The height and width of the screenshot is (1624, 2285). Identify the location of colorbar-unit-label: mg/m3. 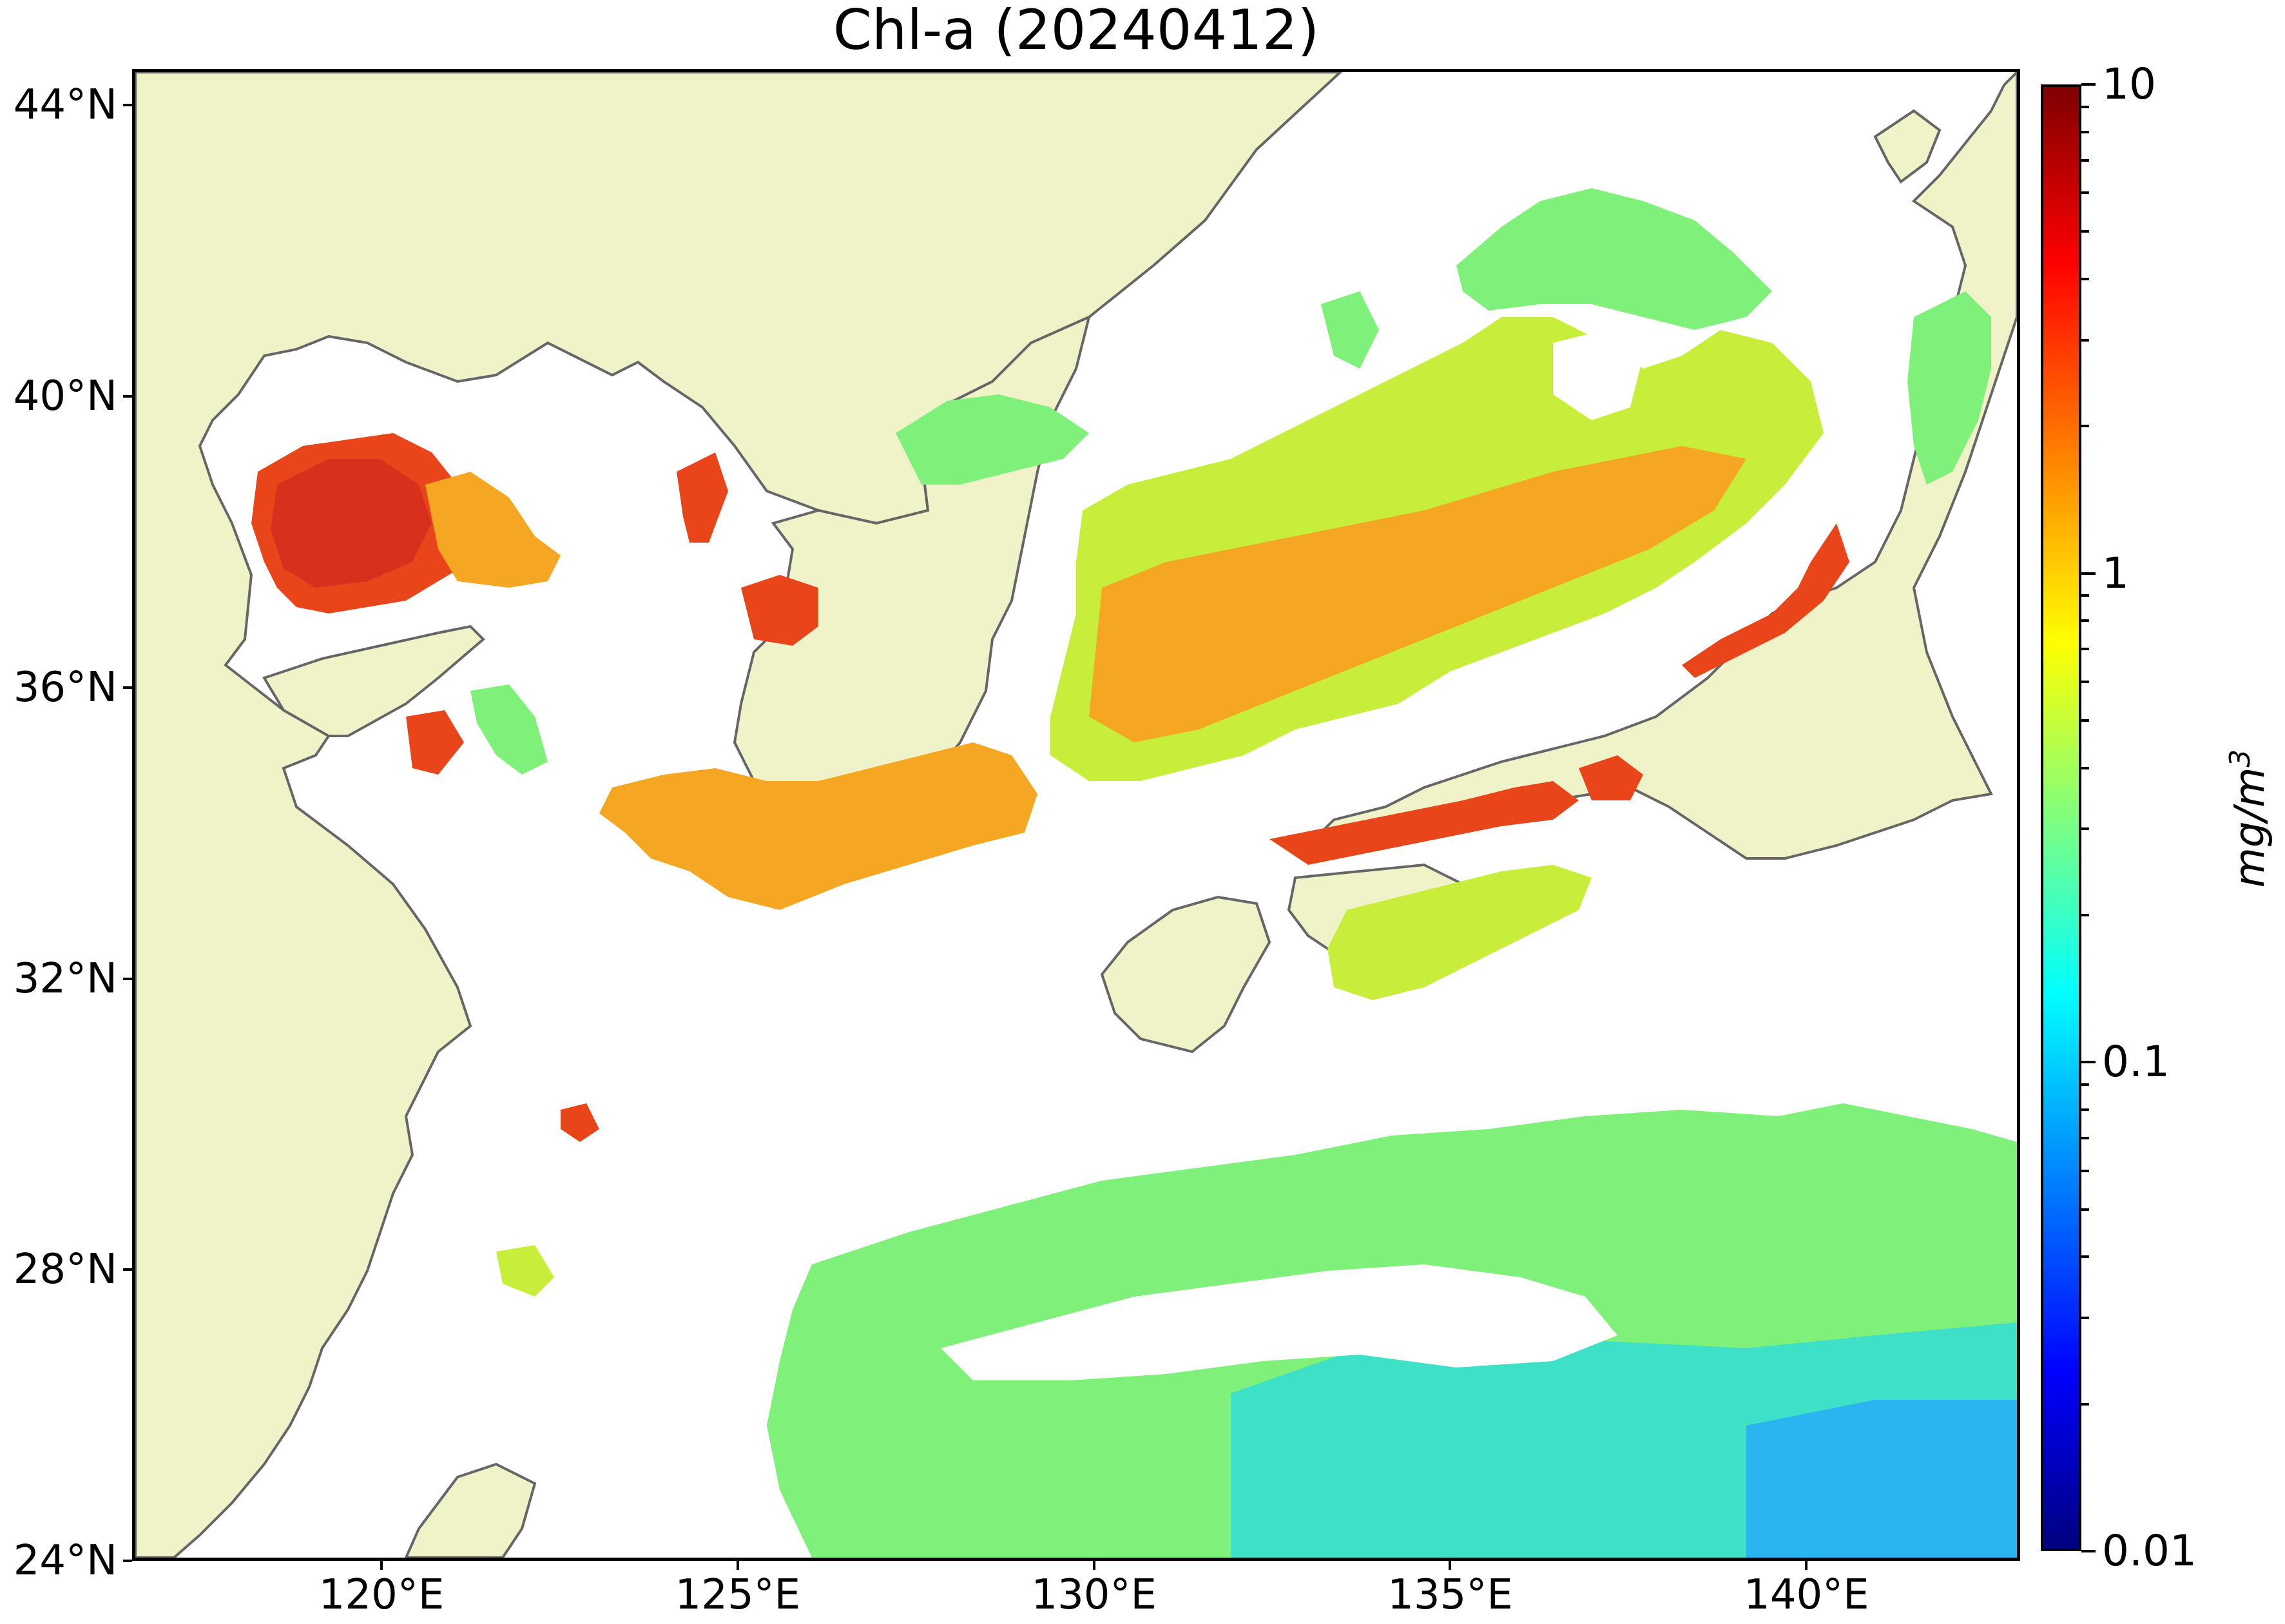
(2249, 818).